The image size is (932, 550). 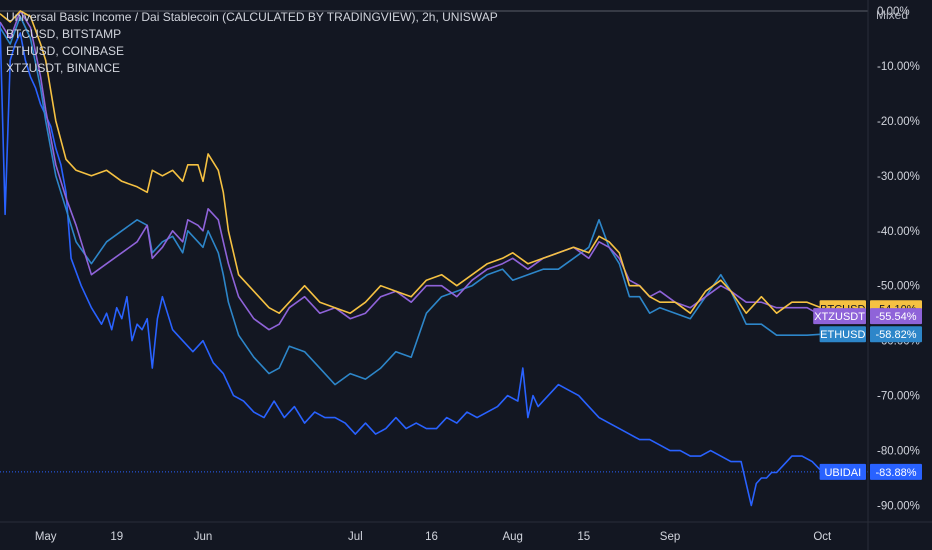 I want to click on legend-series-btcusd: BTCUSD, BITSTAMP, so click(x=64, y=34).